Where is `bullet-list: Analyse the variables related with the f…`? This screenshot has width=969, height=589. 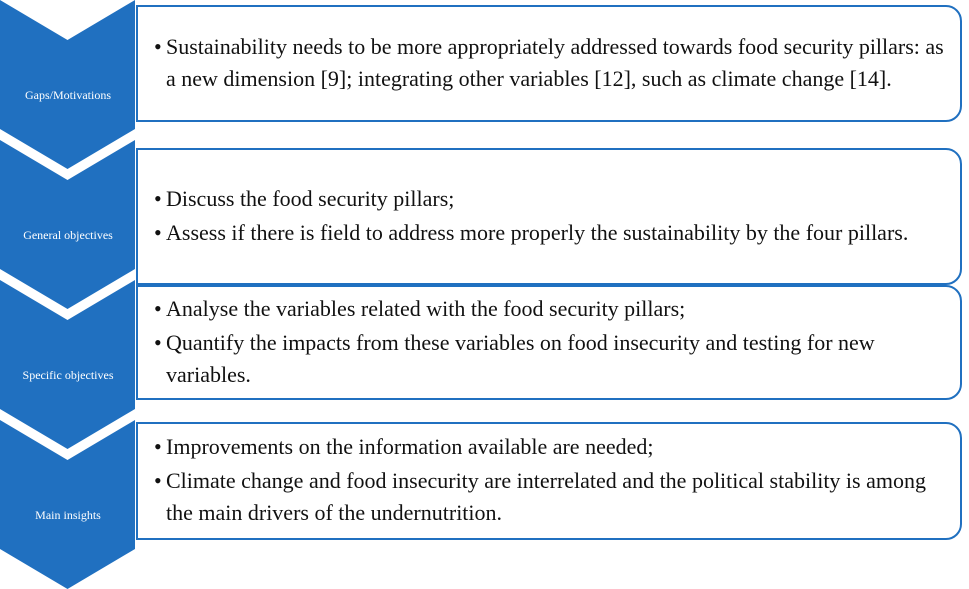
bullet-list: Analyse the variables related with the f… is located at coordinates (549, 343).